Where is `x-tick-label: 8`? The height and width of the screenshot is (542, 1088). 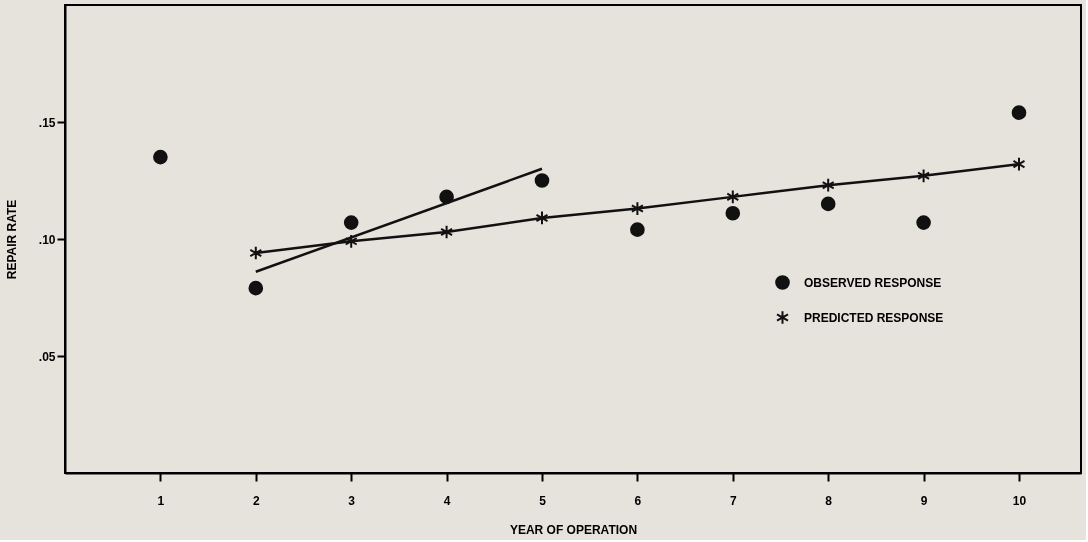 x-tick-label: 8 is located at coordinates (829, 500).